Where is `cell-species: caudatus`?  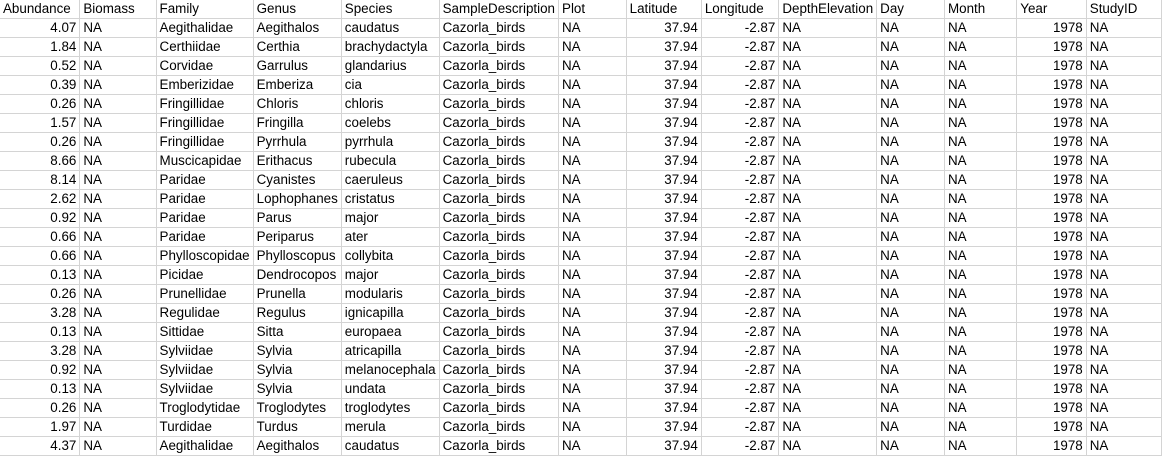 cell-species: caudatus is located at coordinates (390, 446).